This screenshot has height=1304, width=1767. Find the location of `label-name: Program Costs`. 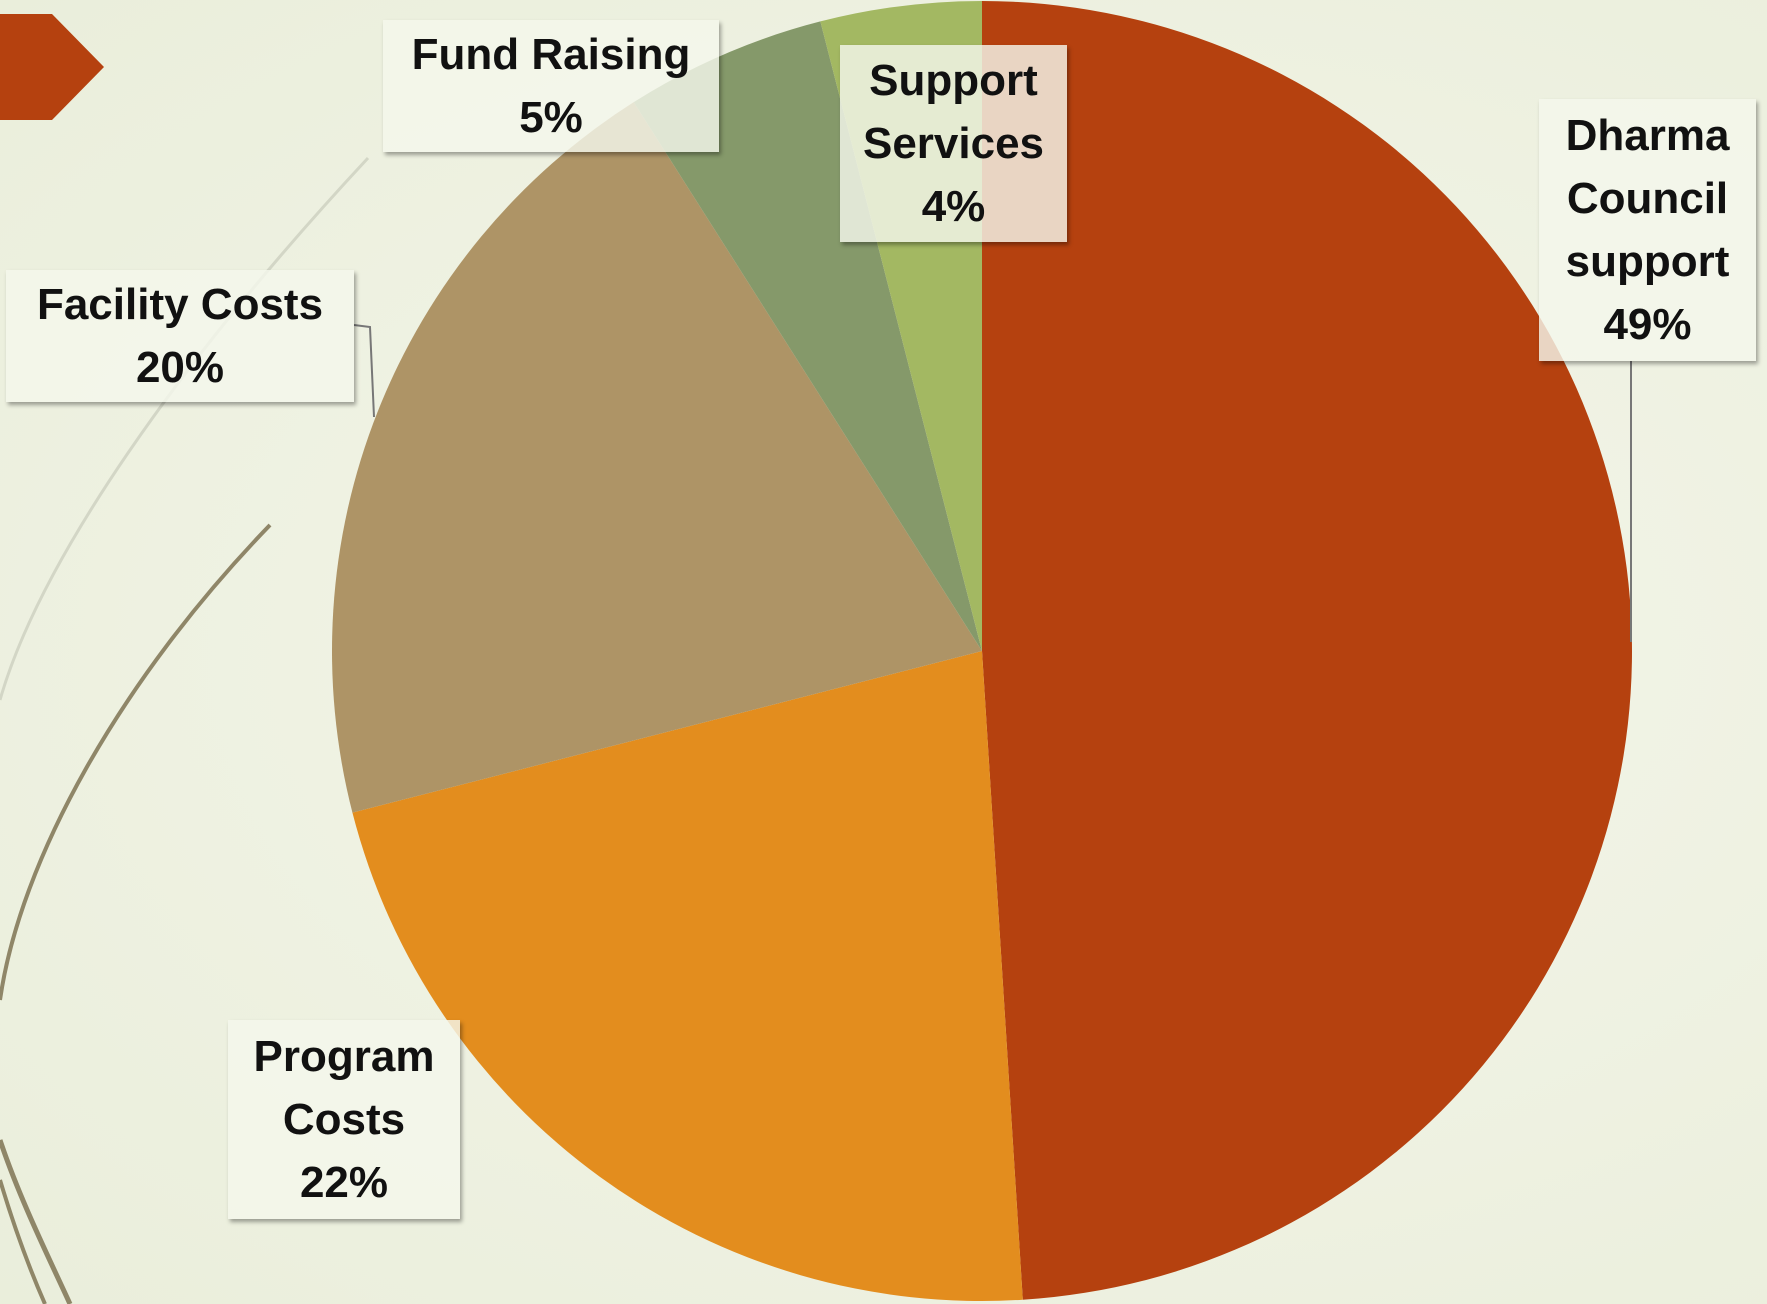

label-name: Program Costs is located at coordinates (344, 1088).